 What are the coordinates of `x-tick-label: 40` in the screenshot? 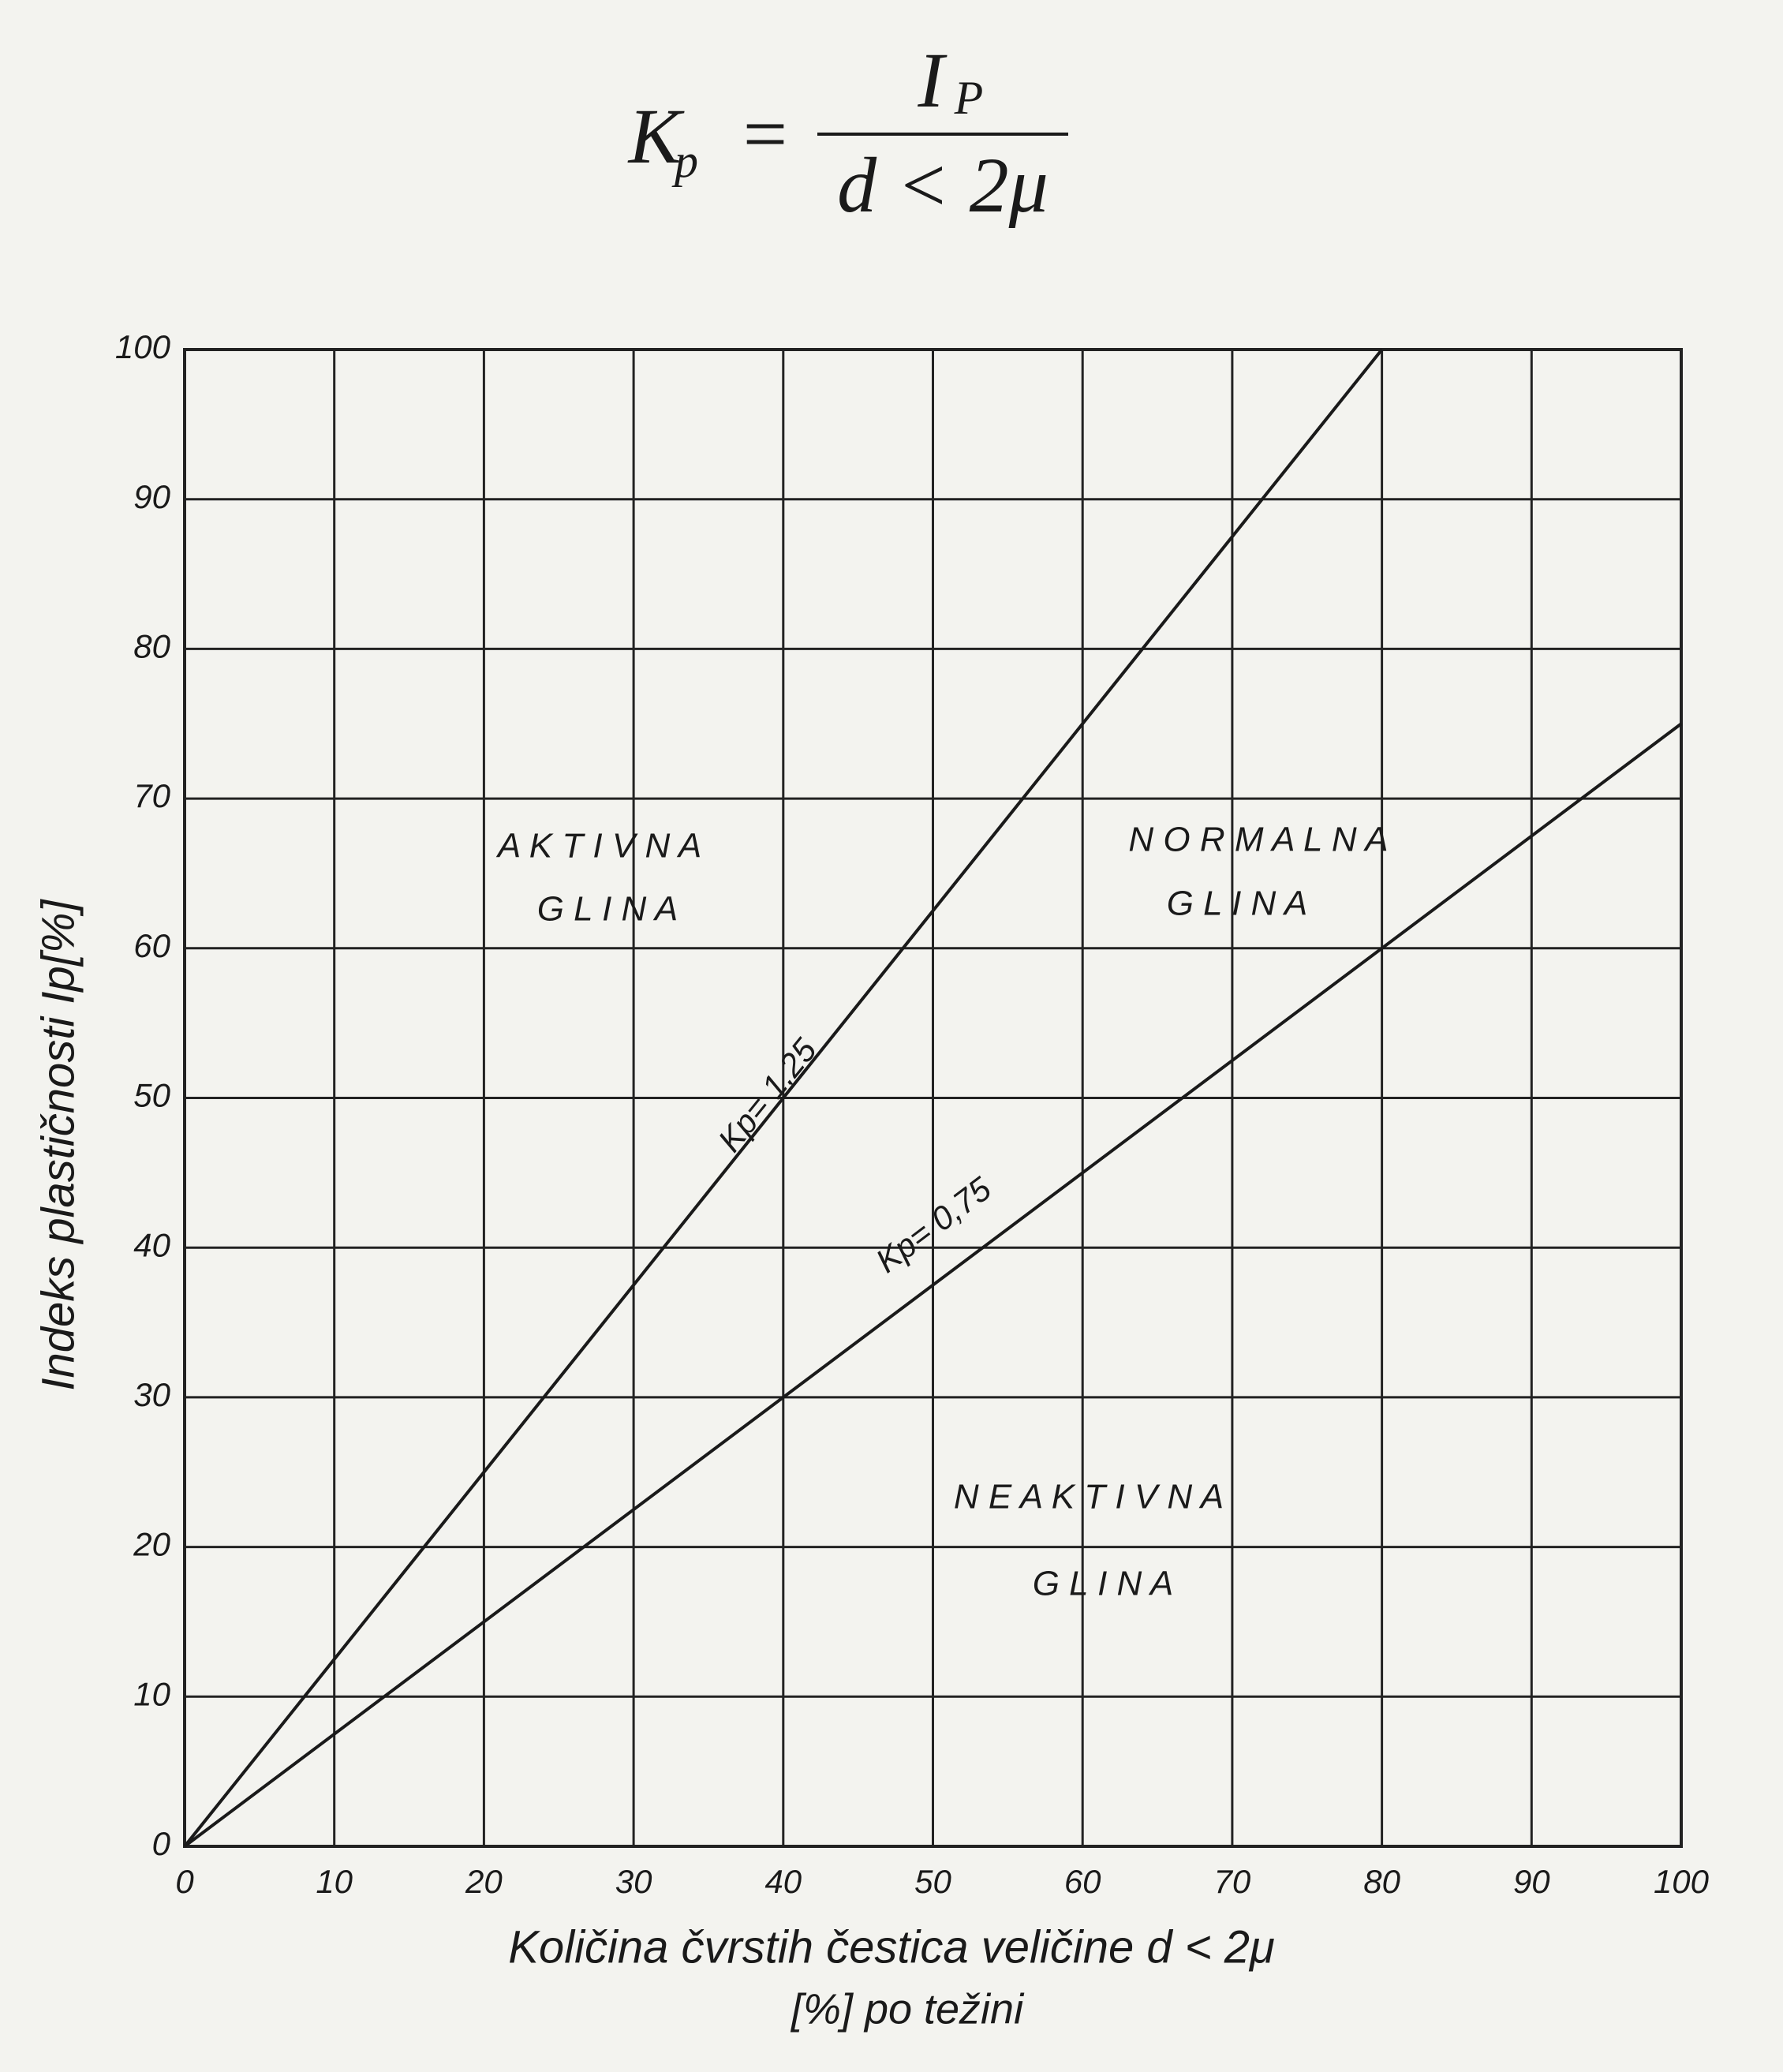 It's located at (783, 1881).